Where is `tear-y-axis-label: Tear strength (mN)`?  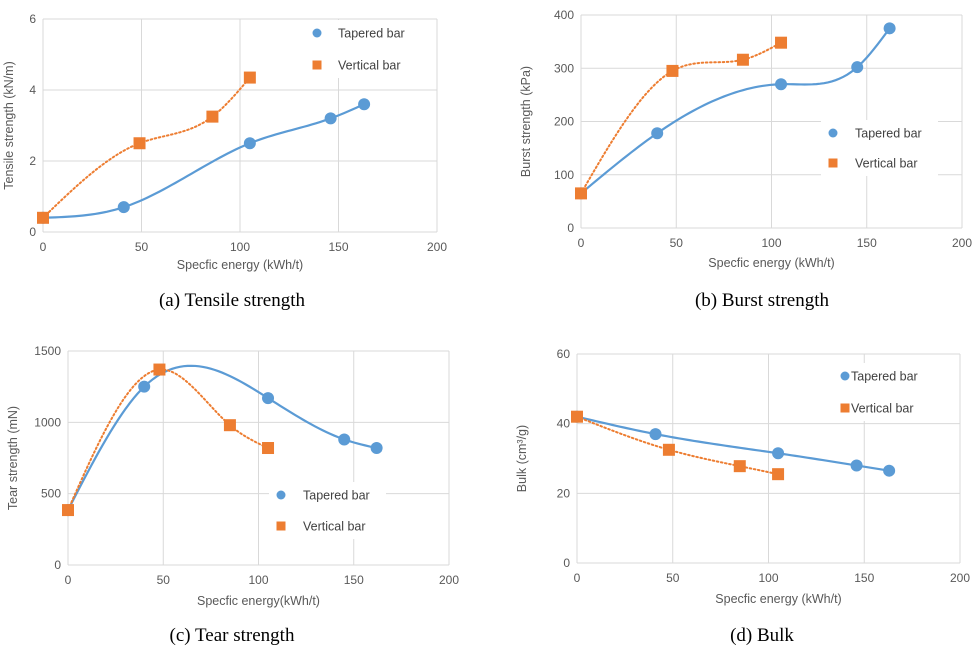
tear-y-axis-label: Tear strength (mN) is located at coordinates (13, 458).